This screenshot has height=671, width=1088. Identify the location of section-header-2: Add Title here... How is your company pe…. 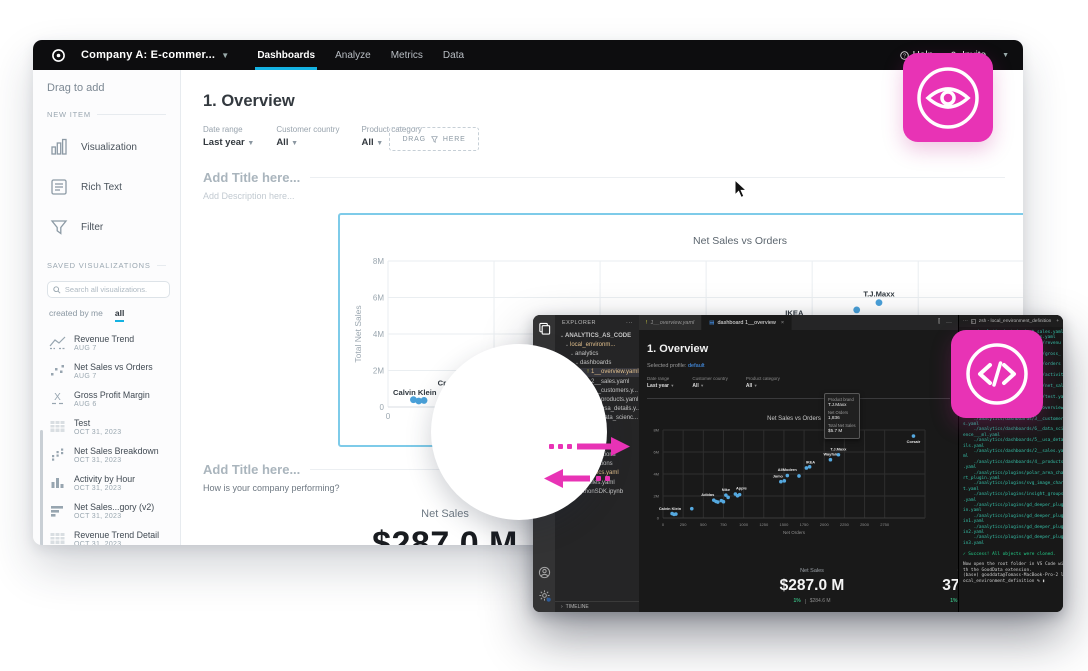
(604, 477).